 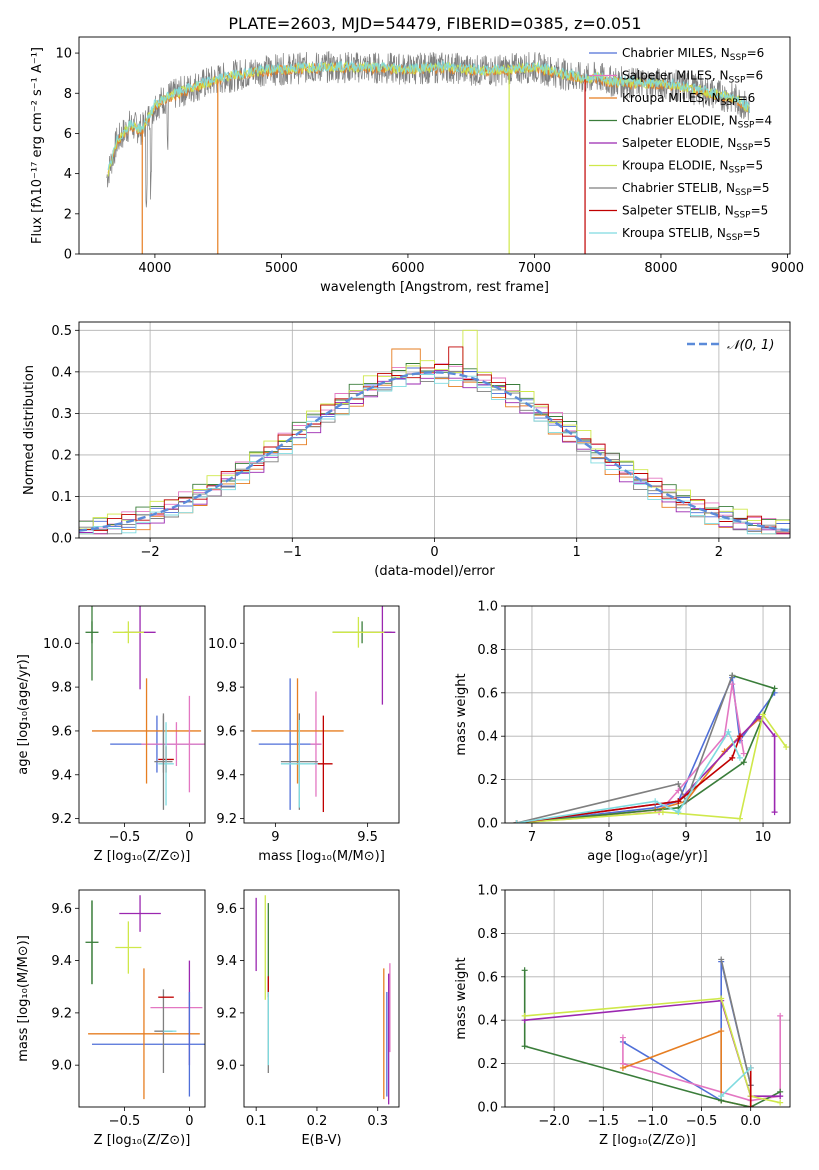 I want to click on x-axis-label: (data-model)/error, so click(x=434, y=571).